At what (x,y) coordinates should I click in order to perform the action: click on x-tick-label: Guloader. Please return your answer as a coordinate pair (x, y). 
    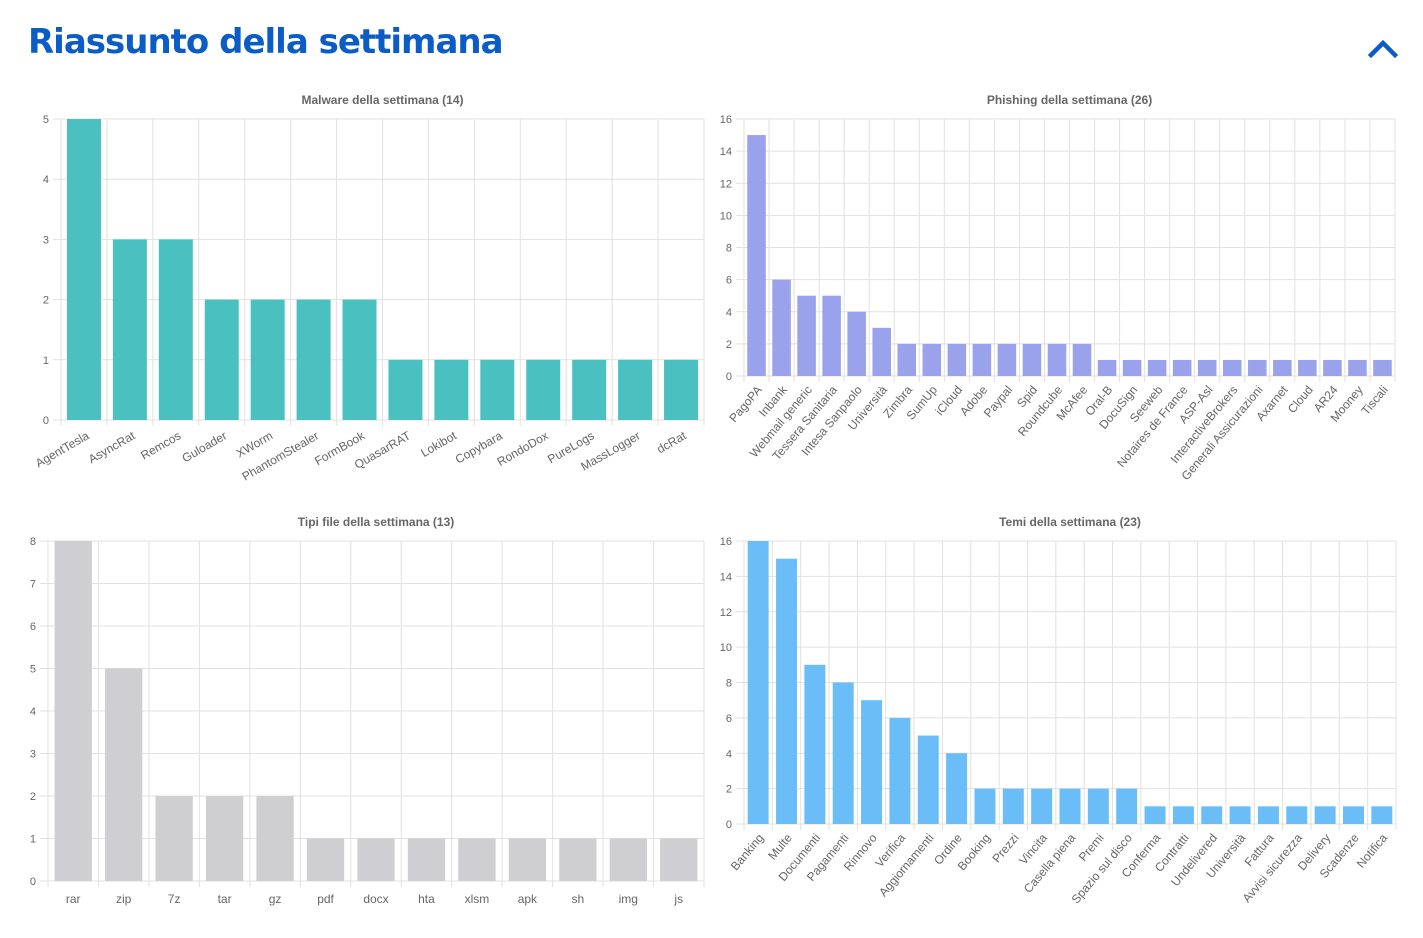
    Looking at the image, I should click on (204, 446).